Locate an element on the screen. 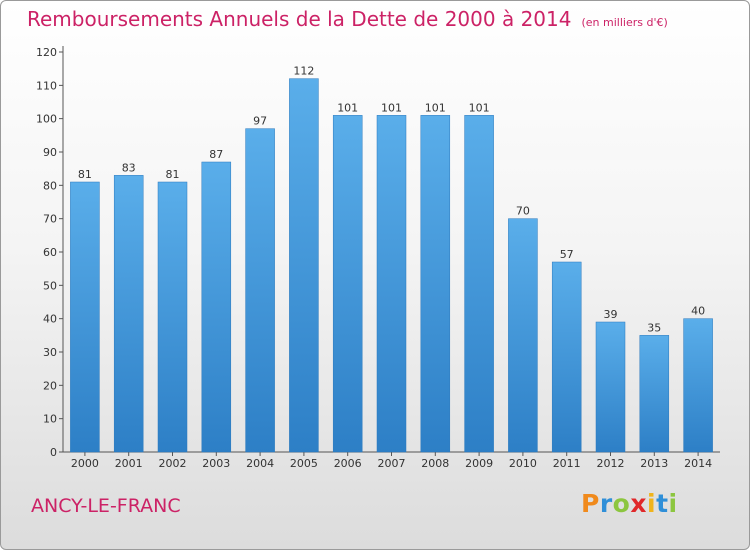 The height and width of the screenshot is (550, 750). commune-name: ANCY-LE-FRANC is located at coordinates (106, 506).